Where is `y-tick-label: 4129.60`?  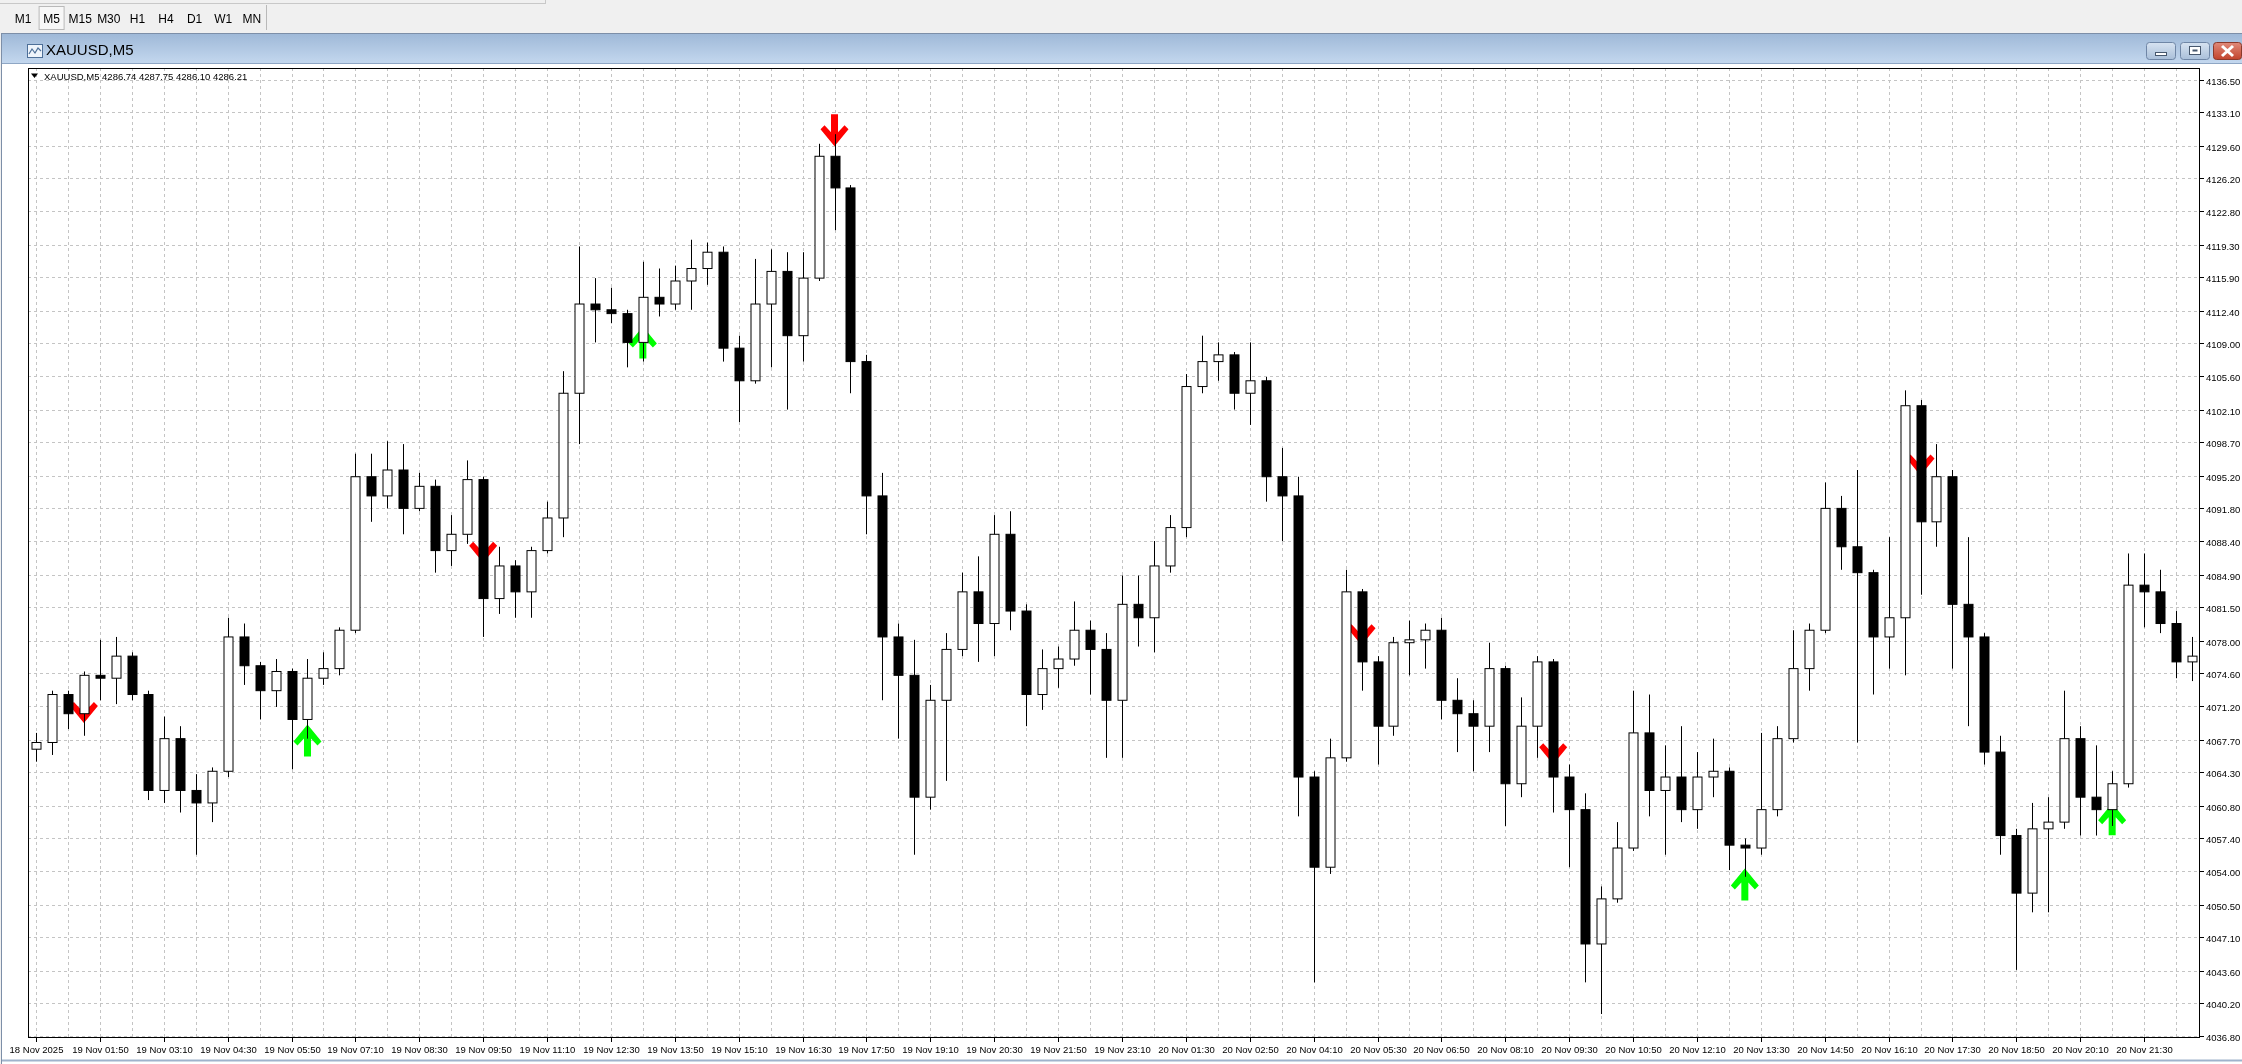 y-tick-label: 4129.60 is located at coordinates (2223, 146).